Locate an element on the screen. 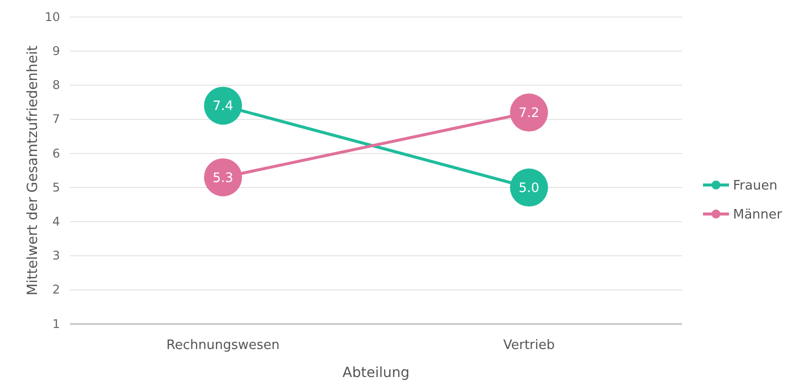 The image size is (800, 385). x-tick-label: Rechnungswesen is located at coordinates (223, 346).